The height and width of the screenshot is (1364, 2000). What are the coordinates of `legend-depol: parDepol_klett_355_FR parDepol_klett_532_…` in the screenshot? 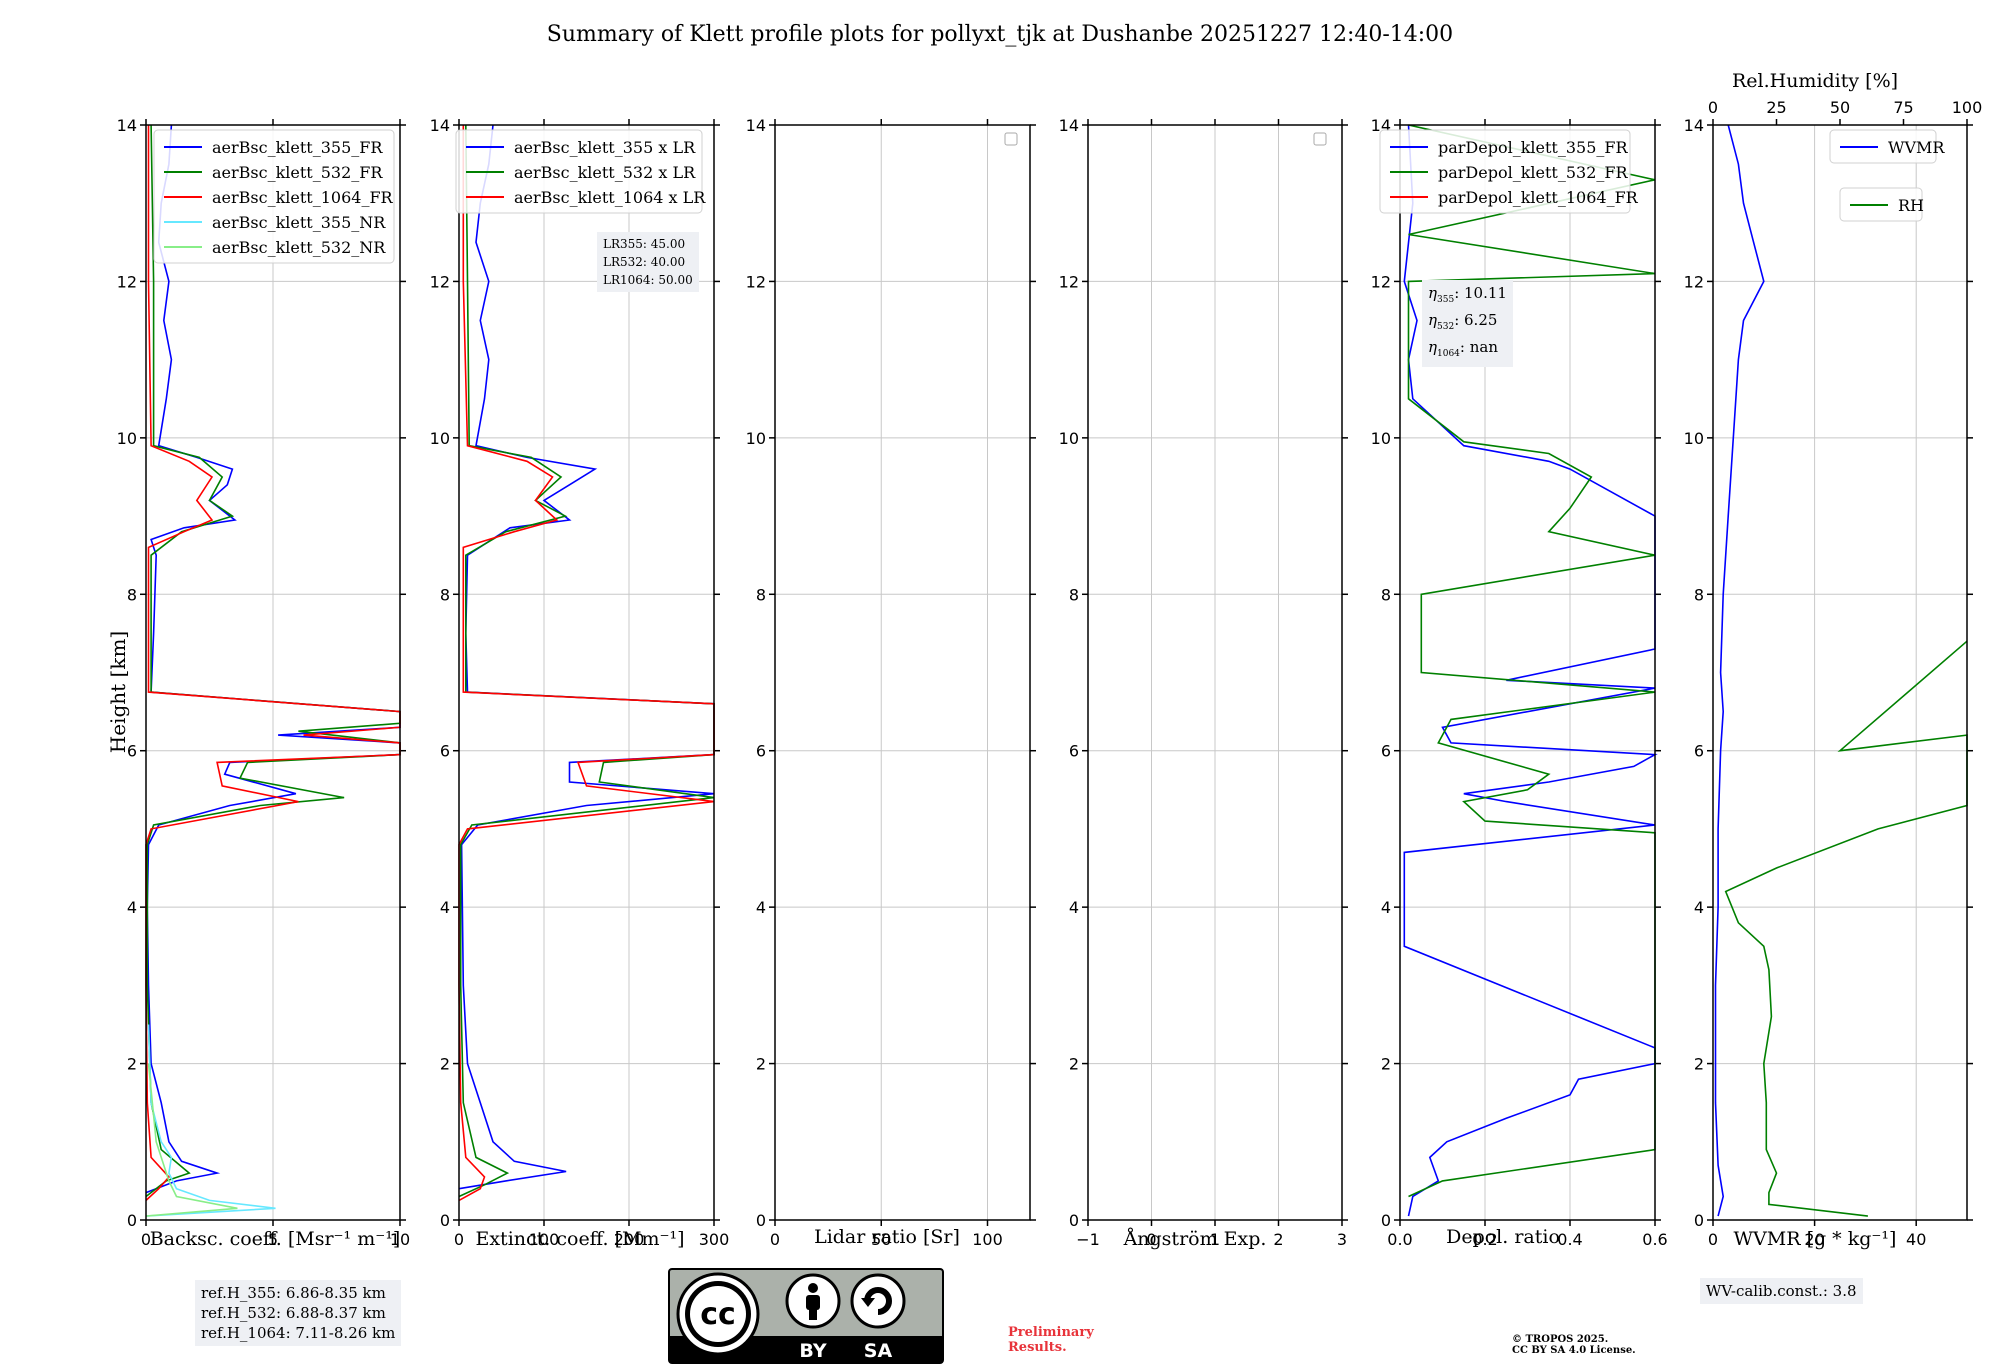 It's located at (1509, 171).